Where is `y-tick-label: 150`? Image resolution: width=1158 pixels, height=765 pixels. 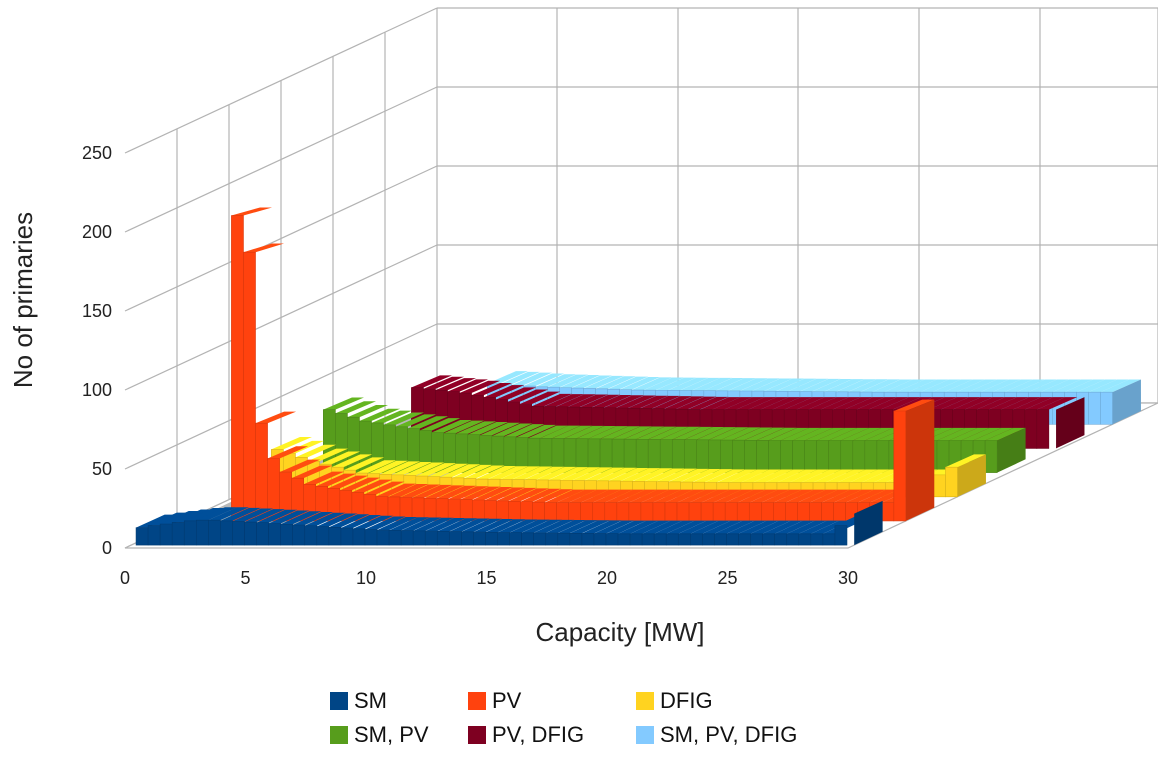
y-tick-label: 150 is located at coordinates (97, 311).